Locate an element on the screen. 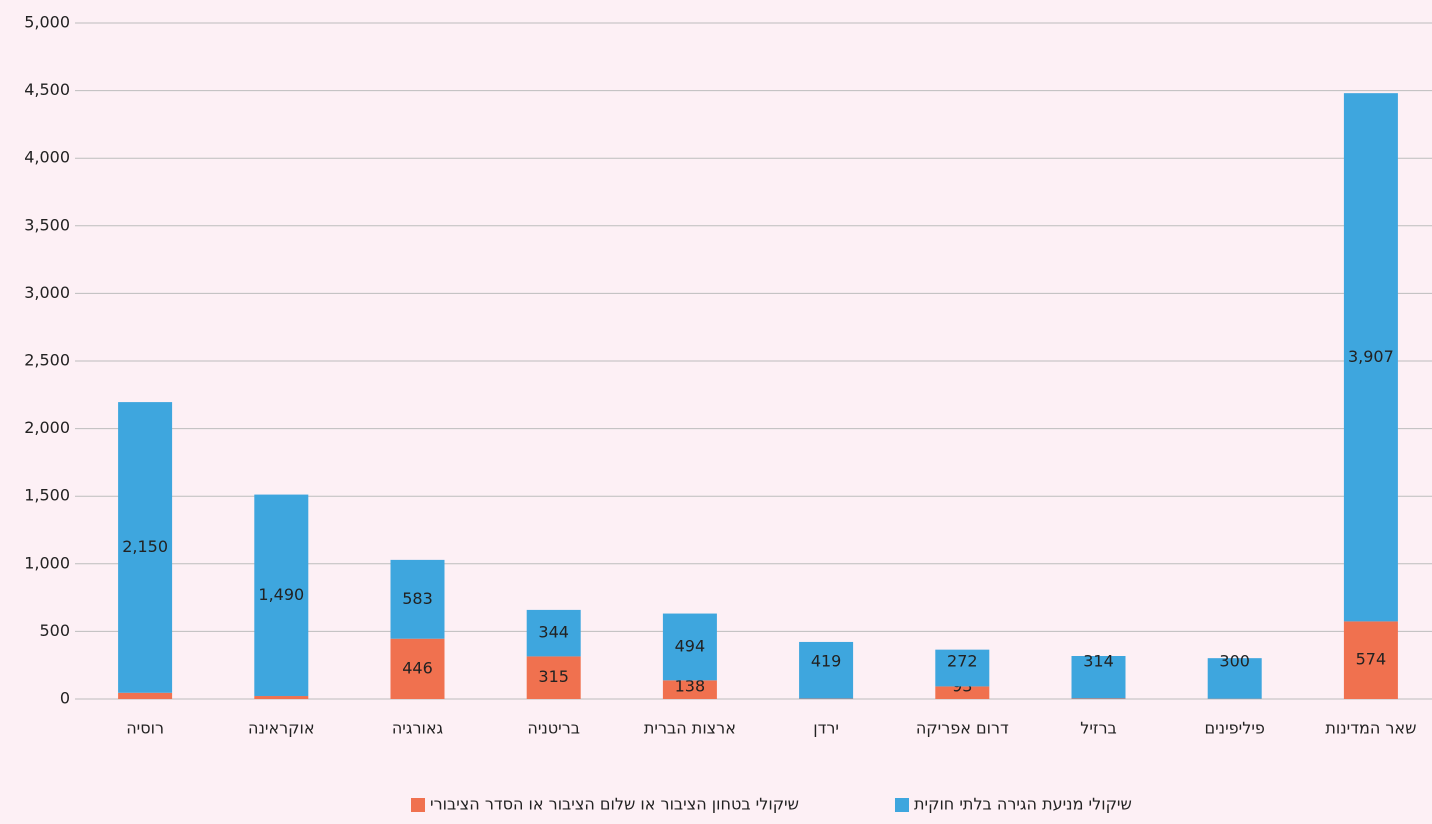 Image resolution: width=1432 pixels, height=824 pixels. y-tick-label: 3,500 is located at coordinates (47, 224).